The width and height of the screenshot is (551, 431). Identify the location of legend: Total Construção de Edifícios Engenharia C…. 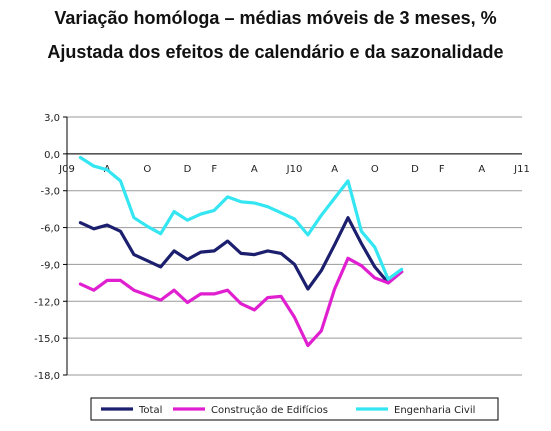
(294, 409).